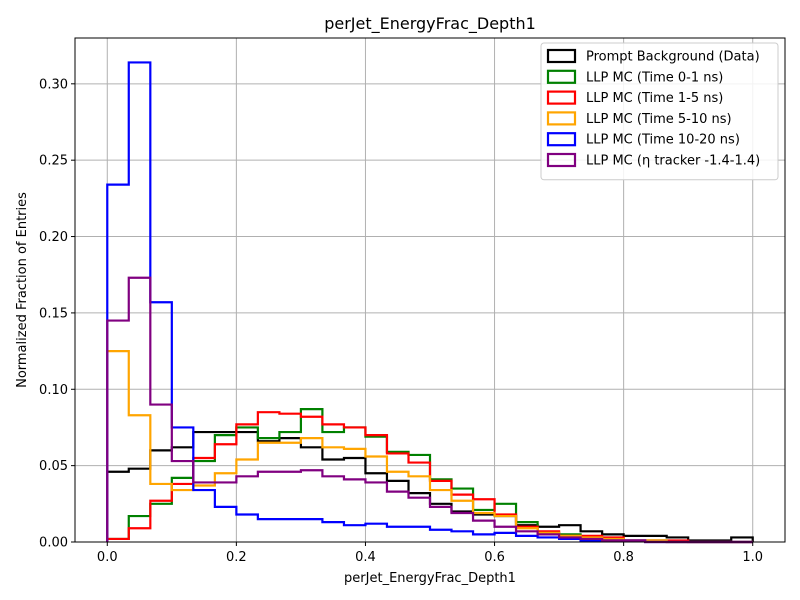 Image resolution: width=800 pixels, height=600 pixels. Describe the element at coordinates (53, 543) in the screenshot. I see `y-tick-label: 0.00` at that location.